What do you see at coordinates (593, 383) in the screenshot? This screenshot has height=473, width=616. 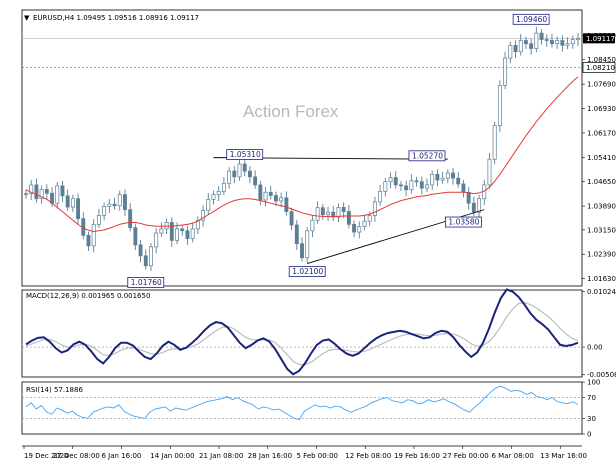 I see `rsi-tick-label: 100` at bounding box center [593, 383].